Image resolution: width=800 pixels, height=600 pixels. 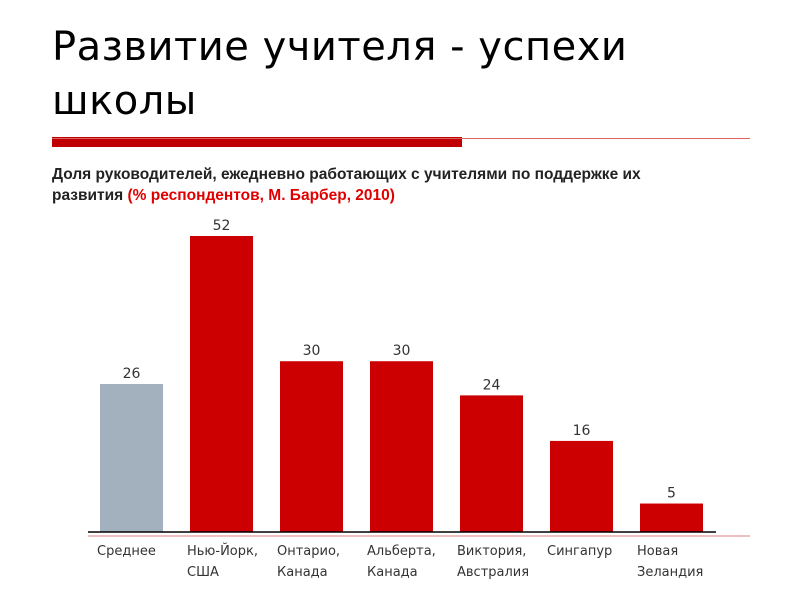 What do you see at coordinates (580, 551) in the screenshot?
I see `category-label: Сингапур` at bounding box center [580, 551].